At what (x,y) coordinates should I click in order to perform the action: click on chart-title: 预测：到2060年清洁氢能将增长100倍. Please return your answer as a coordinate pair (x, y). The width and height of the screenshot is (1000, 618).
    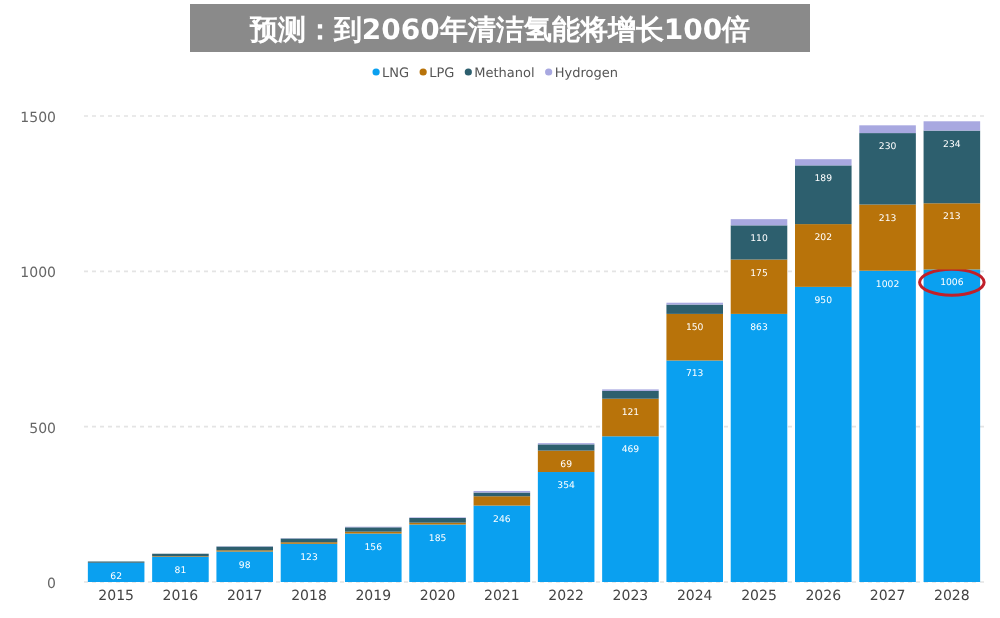
    Looking at the image, I should click on (499, 30).